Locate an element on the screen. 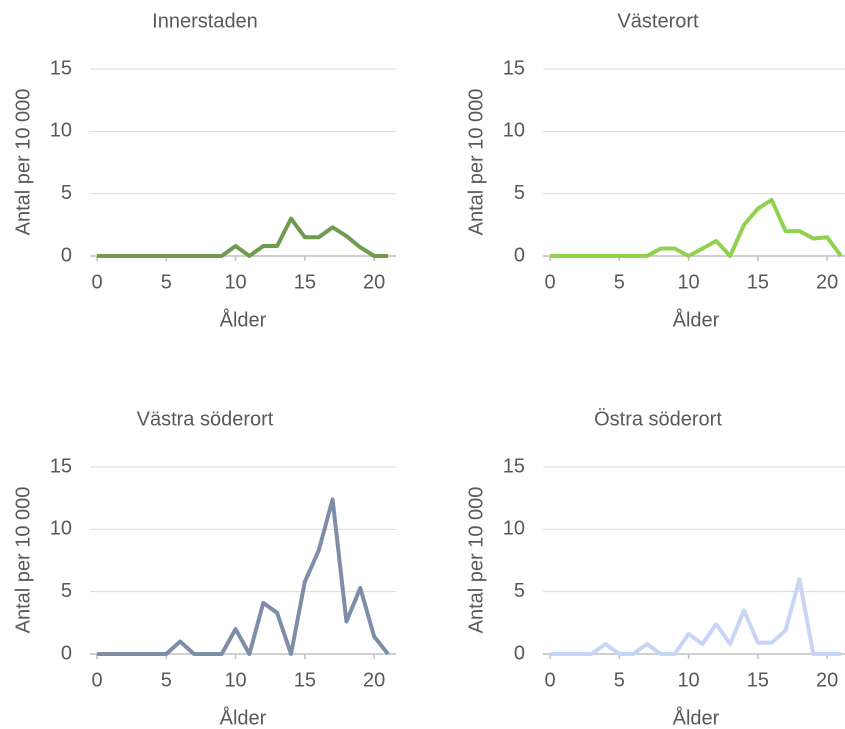 The height and width of the screenshot is (729, 845). chart-title: Västerort is located at coordinates (658, 21).